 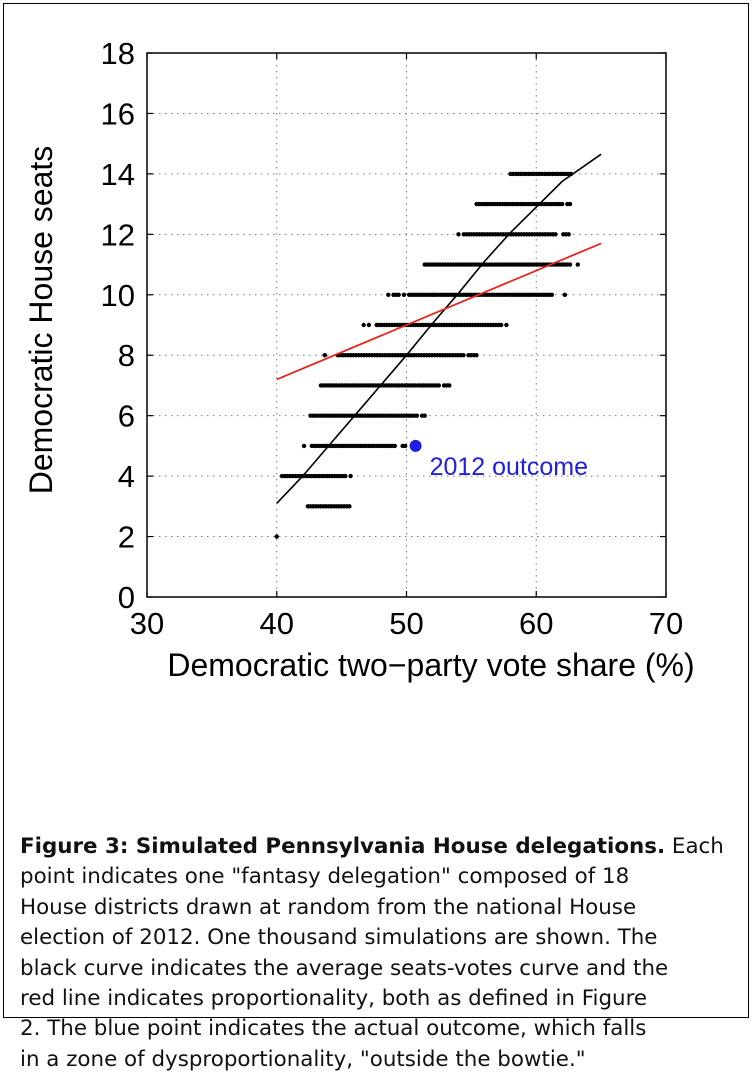 I want to click on y-tick-label: 6, so click(x=126, y=416).